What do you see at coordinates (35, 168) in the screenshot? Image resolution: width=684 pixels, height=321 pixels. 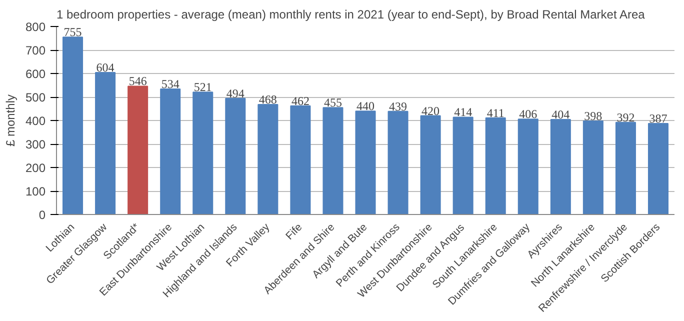 I see `y-tick-label: 200` at bounding box center [35, 168].